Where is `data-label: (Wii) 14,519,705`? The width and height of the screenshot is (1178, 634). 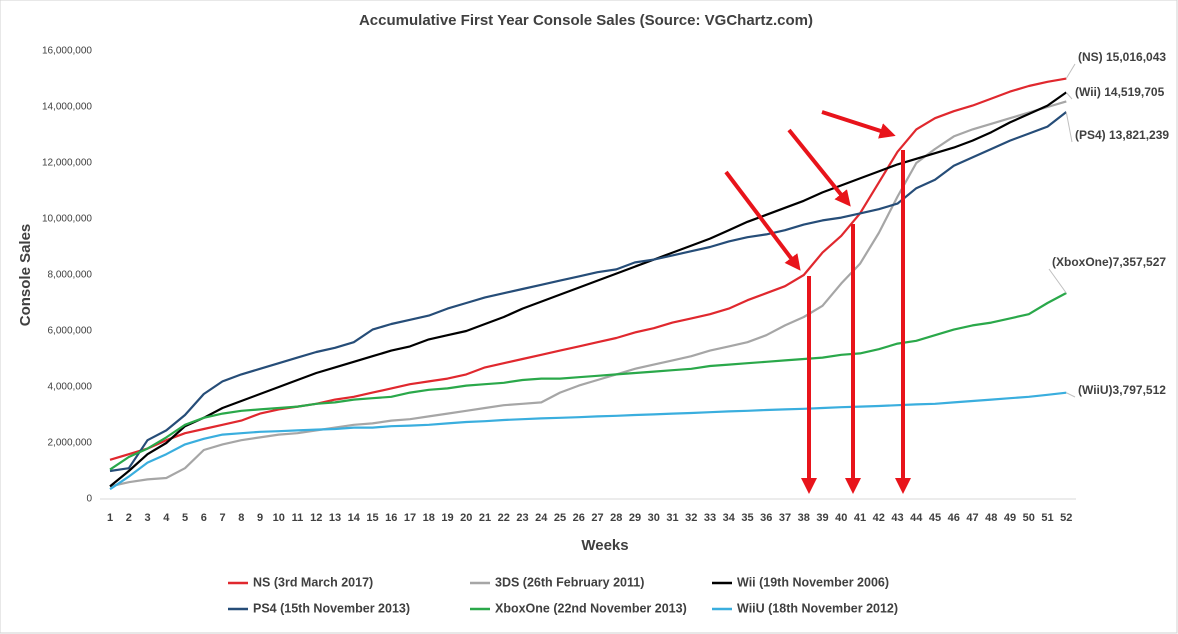 data-label: (Wii) 14,519,705 is located at coordinates (1120, 92).